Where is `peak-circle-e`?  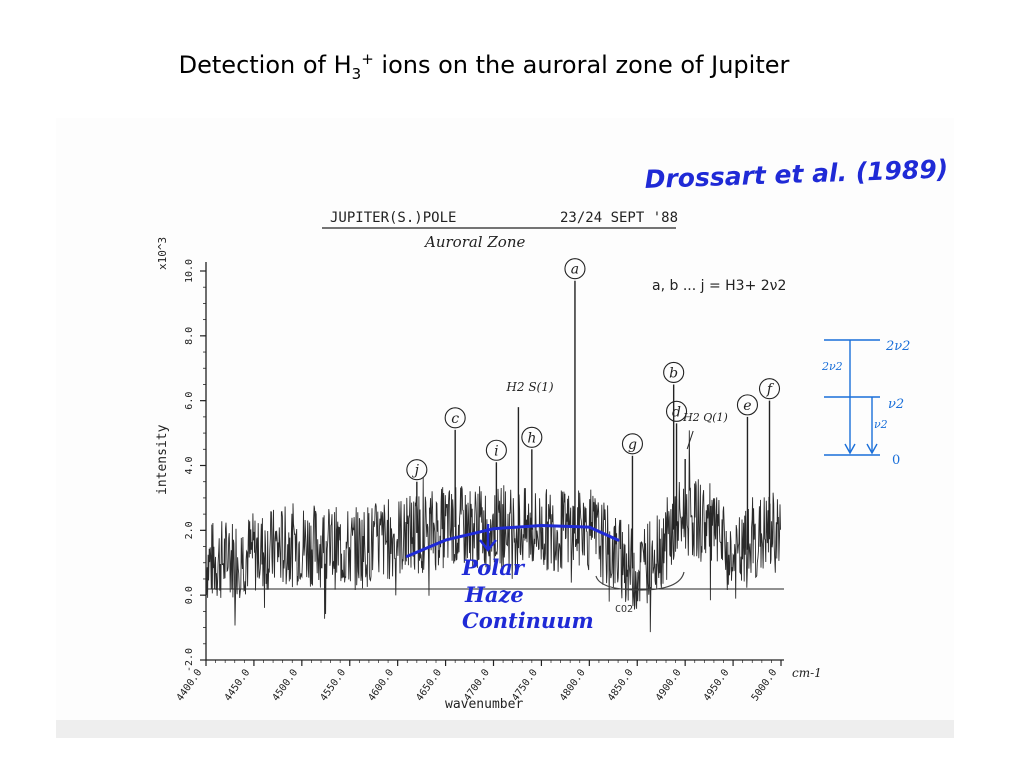
peak-circle-e is located at coordinates (747, 405).